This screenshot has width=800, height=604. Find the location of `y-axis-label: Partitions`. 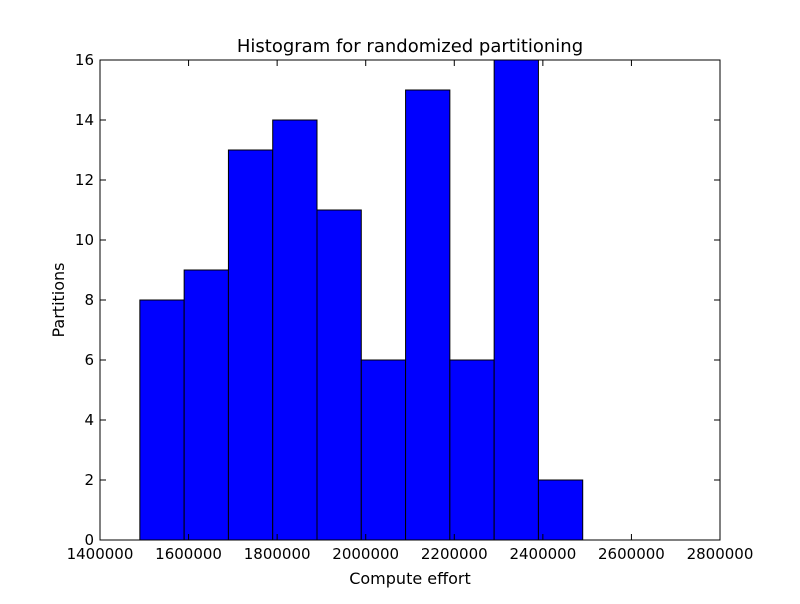

y-axis-label: Partitions is located at coordinates (58, 299).